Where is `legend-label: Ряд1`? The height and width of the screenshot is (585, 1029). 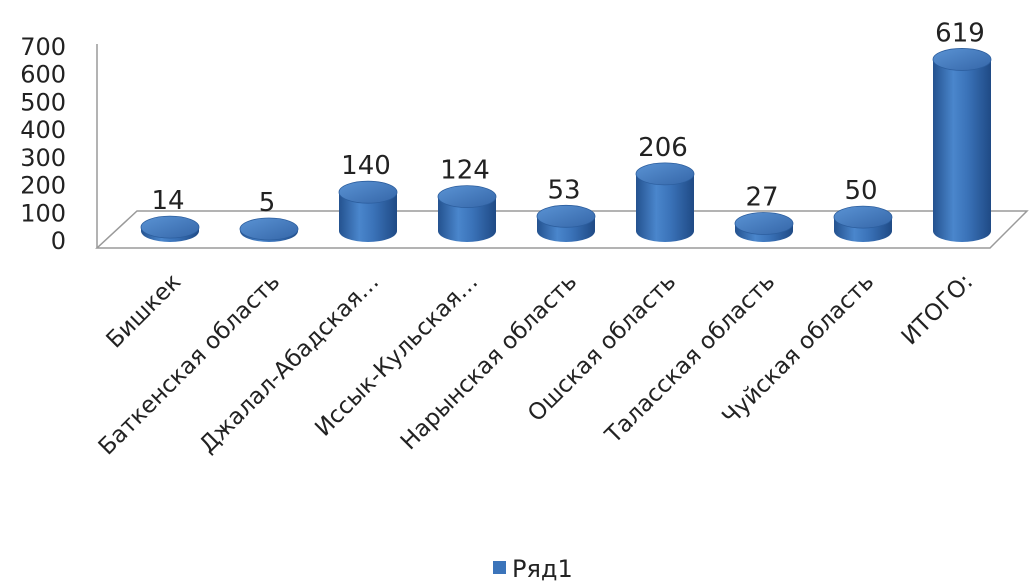
legend-label: Ряд1 is located at coordinates (542, 569).